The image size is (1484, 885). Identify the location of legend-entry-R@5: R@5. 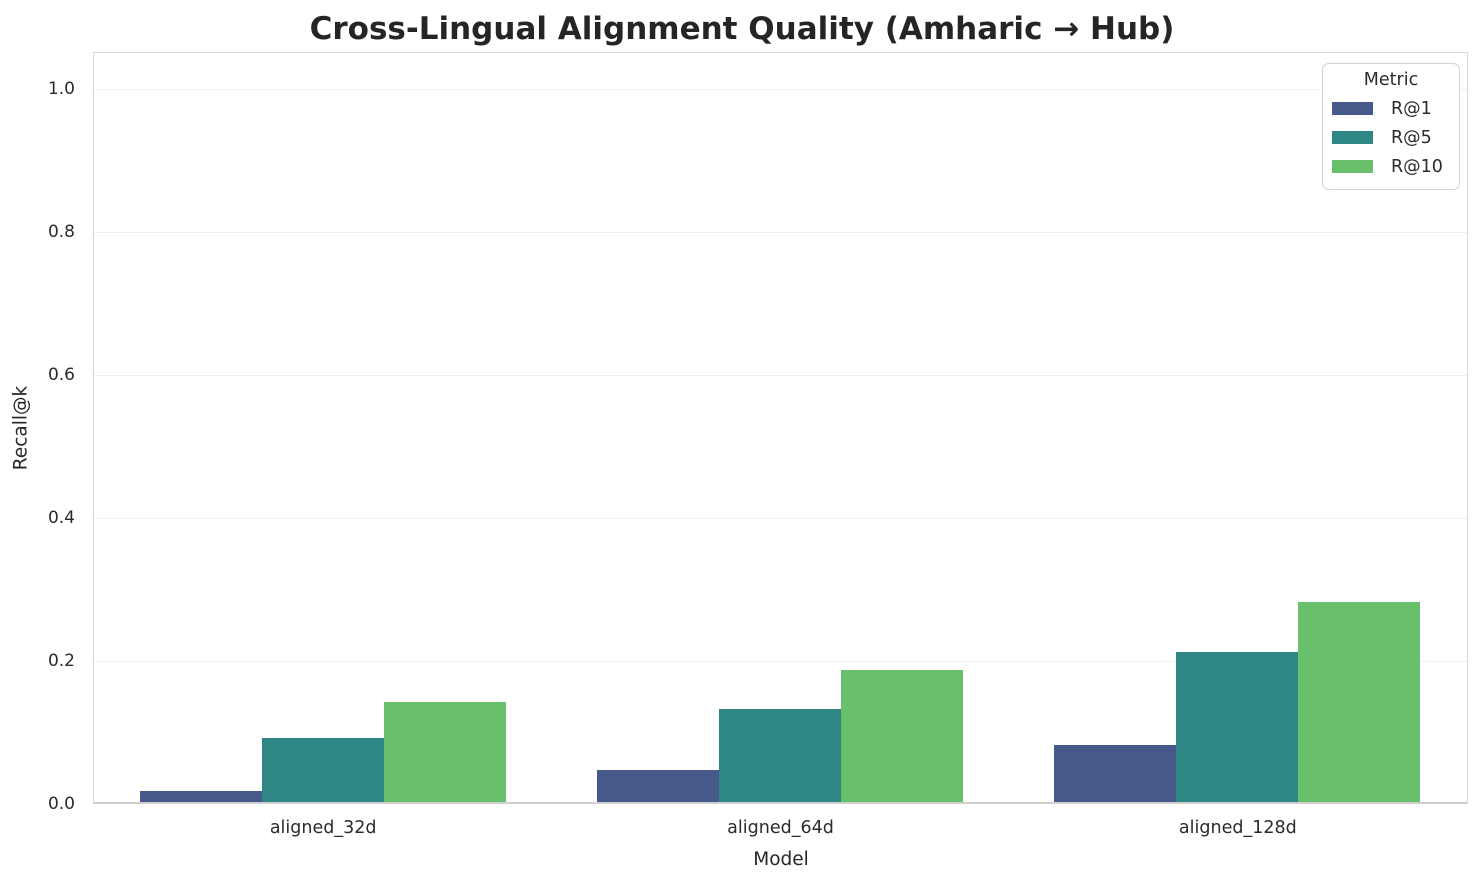
(1391, 137).